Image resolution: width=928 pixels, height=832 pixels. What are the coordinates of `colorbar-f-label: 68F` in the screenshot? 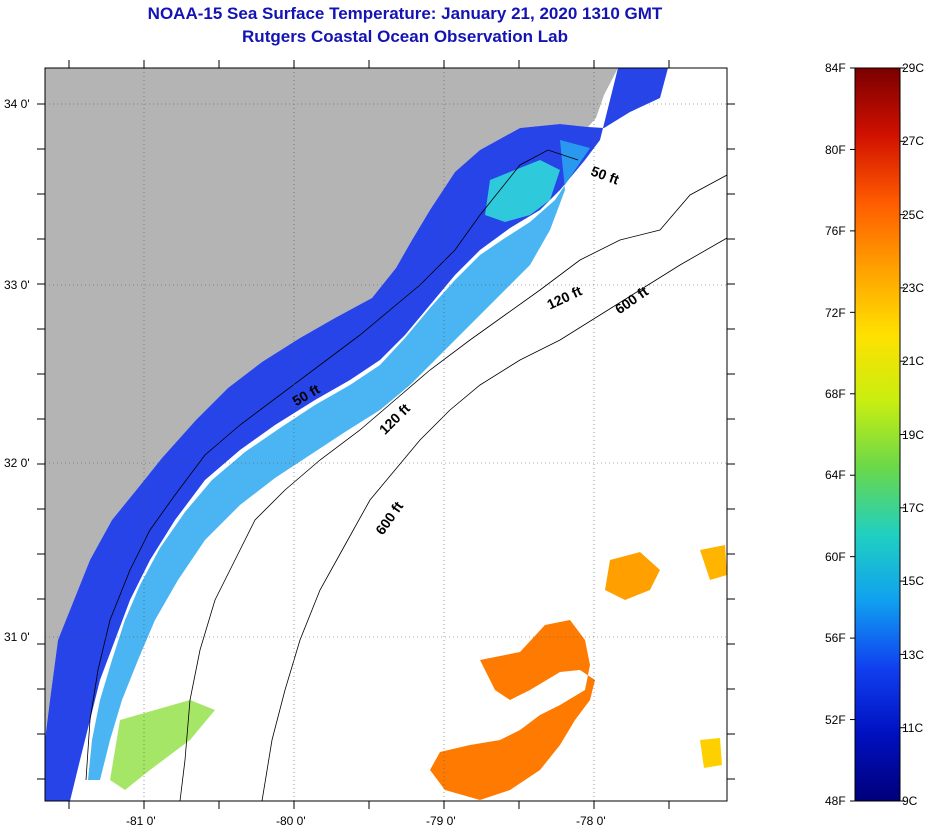 It's located at (835, 394).